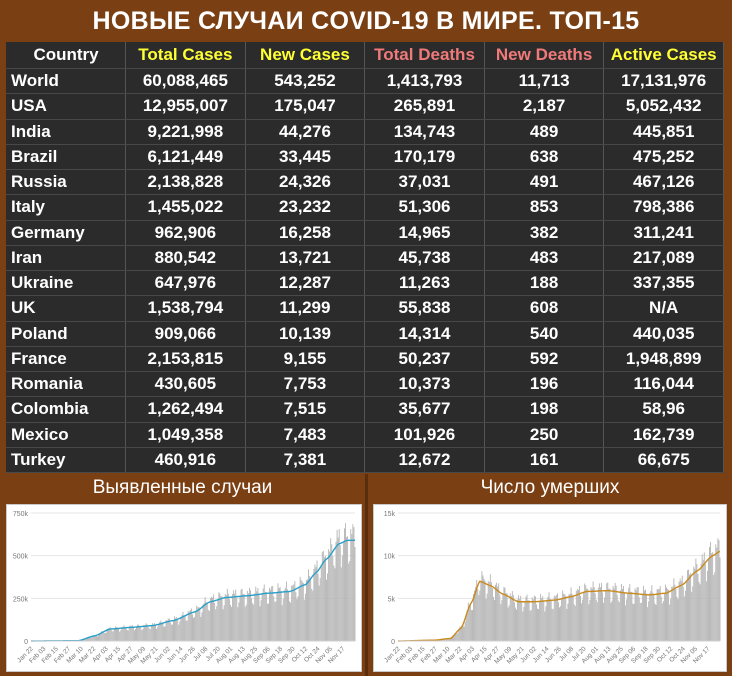 The width and height of the screenshot is (732, 676). I want to click on cases-moving-average-line, so click(193, 590).